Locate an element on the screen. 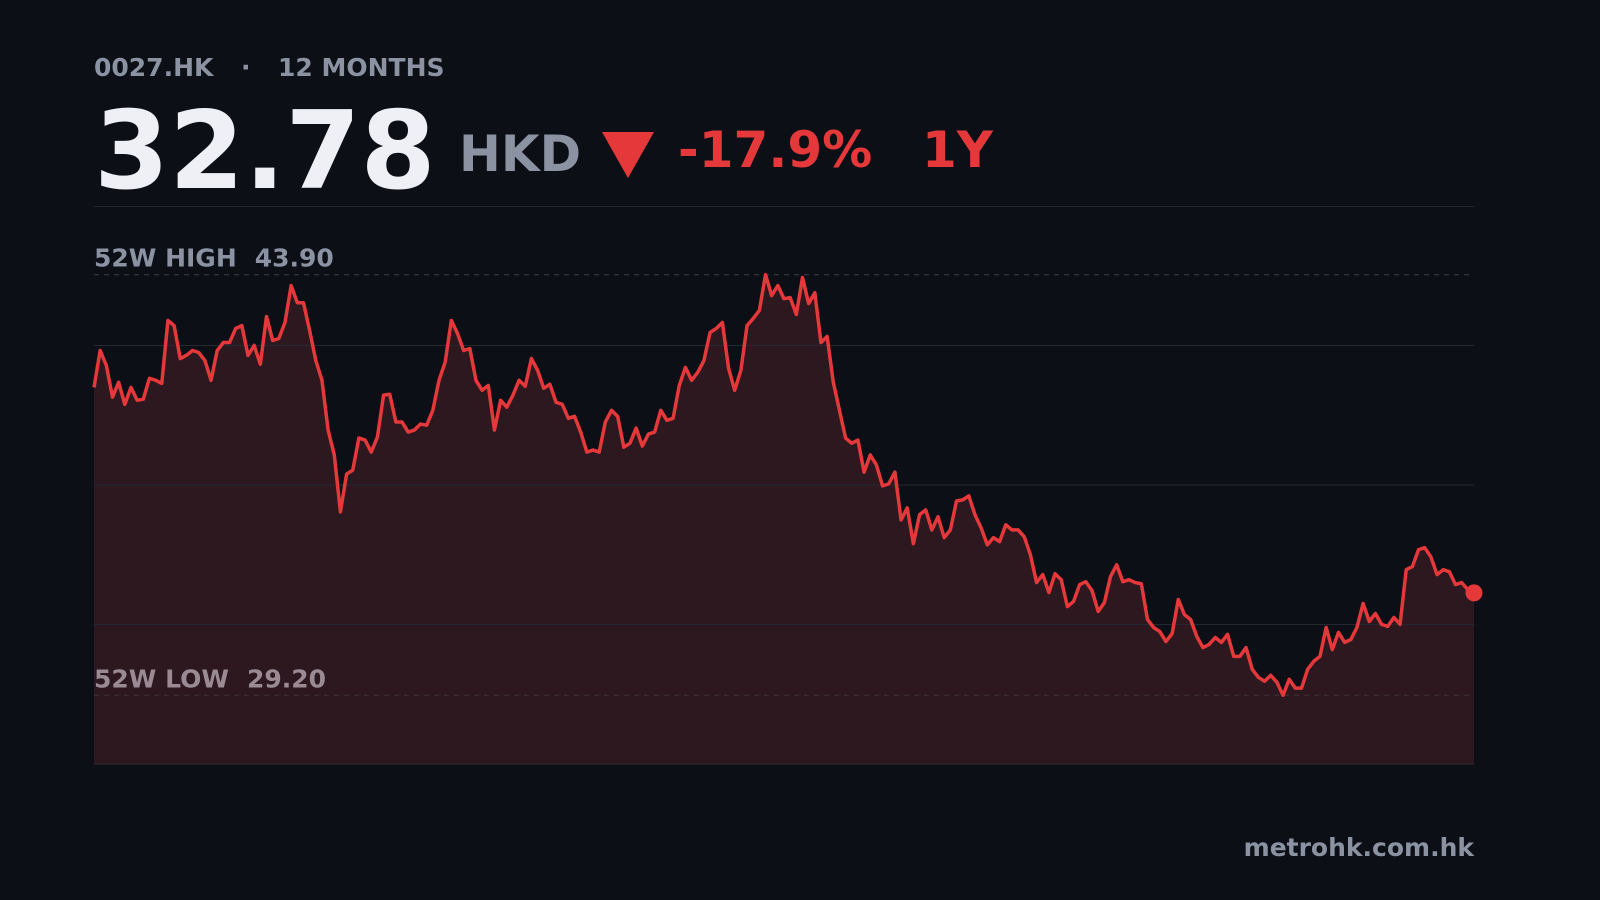 This screenshot has height=900, width=1600. low-label-name: 52W LOW is located at coordinates (161, 678).